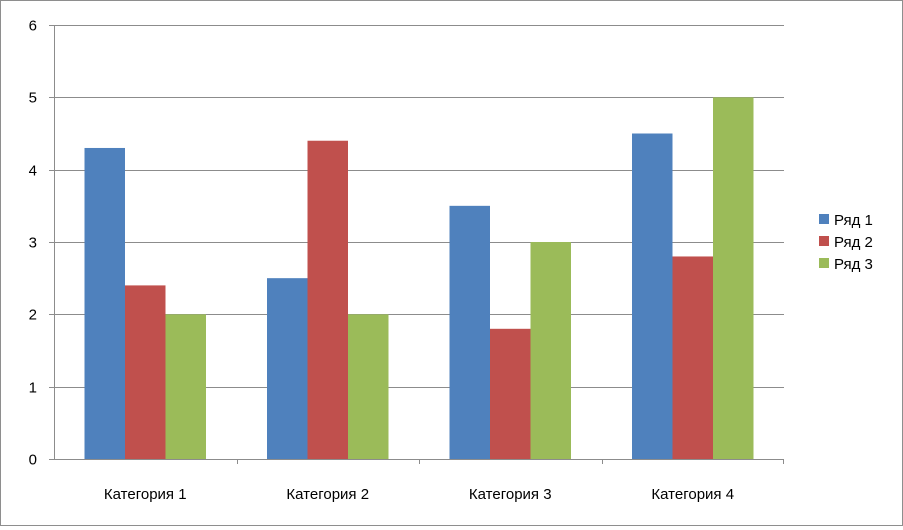 This screenshot has height=530, width=903. Describe the element at coordinates (550, 350) in the screenshot. I see `bar-series3-cat3` at that location.